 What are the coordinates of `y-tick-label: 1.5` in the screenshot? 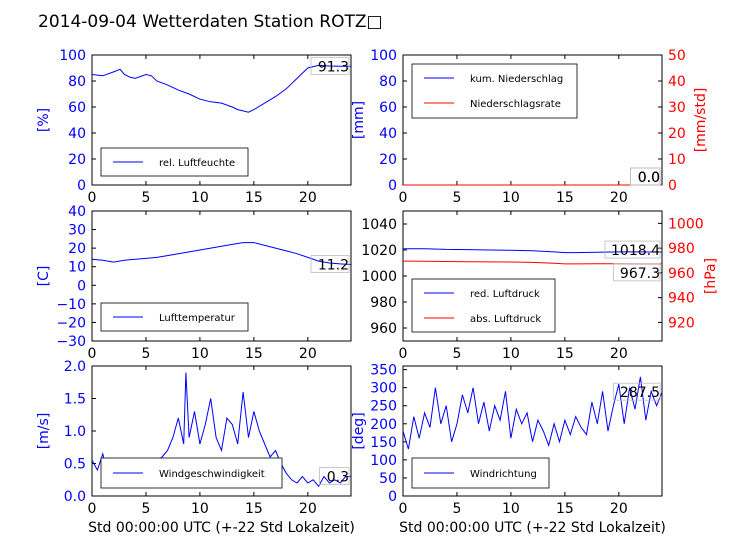 It's located at (75, 400).